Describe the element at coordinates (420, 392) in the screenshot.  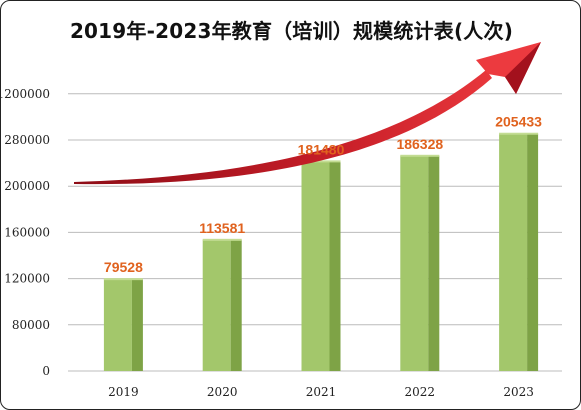
I see `x-tick-label: 2022` at that location.